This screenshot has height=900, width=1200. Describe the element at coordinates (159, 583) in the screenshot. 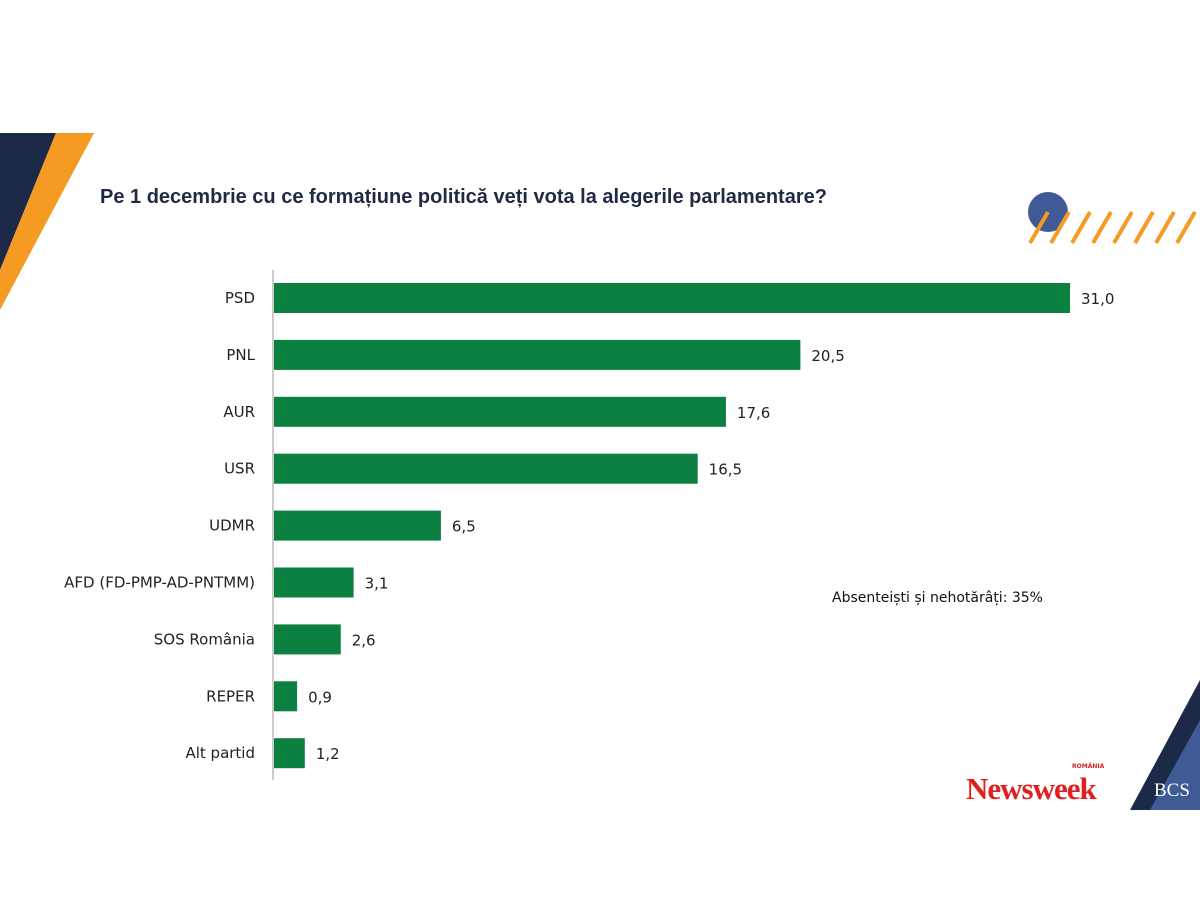

I see `category-label: AFD (FD-PMP-AD-PNTMM)` at that location.